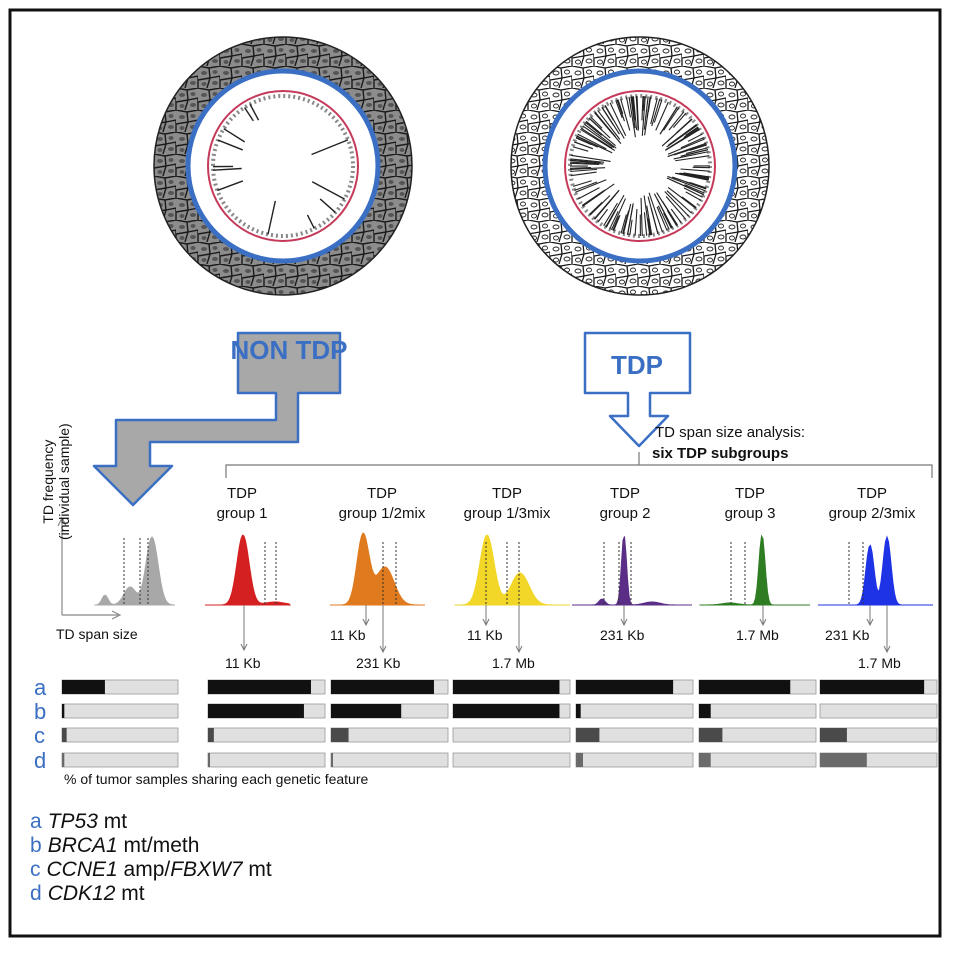 This screenshot has height=960, width=960. I want to click on group-13mix-line1: TDP, so click(507, 493).